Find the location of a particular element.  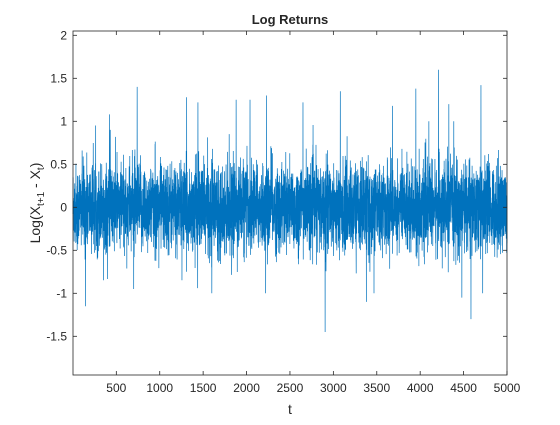

y-tick-label: -0.5 is located at coordinates (56, 250).